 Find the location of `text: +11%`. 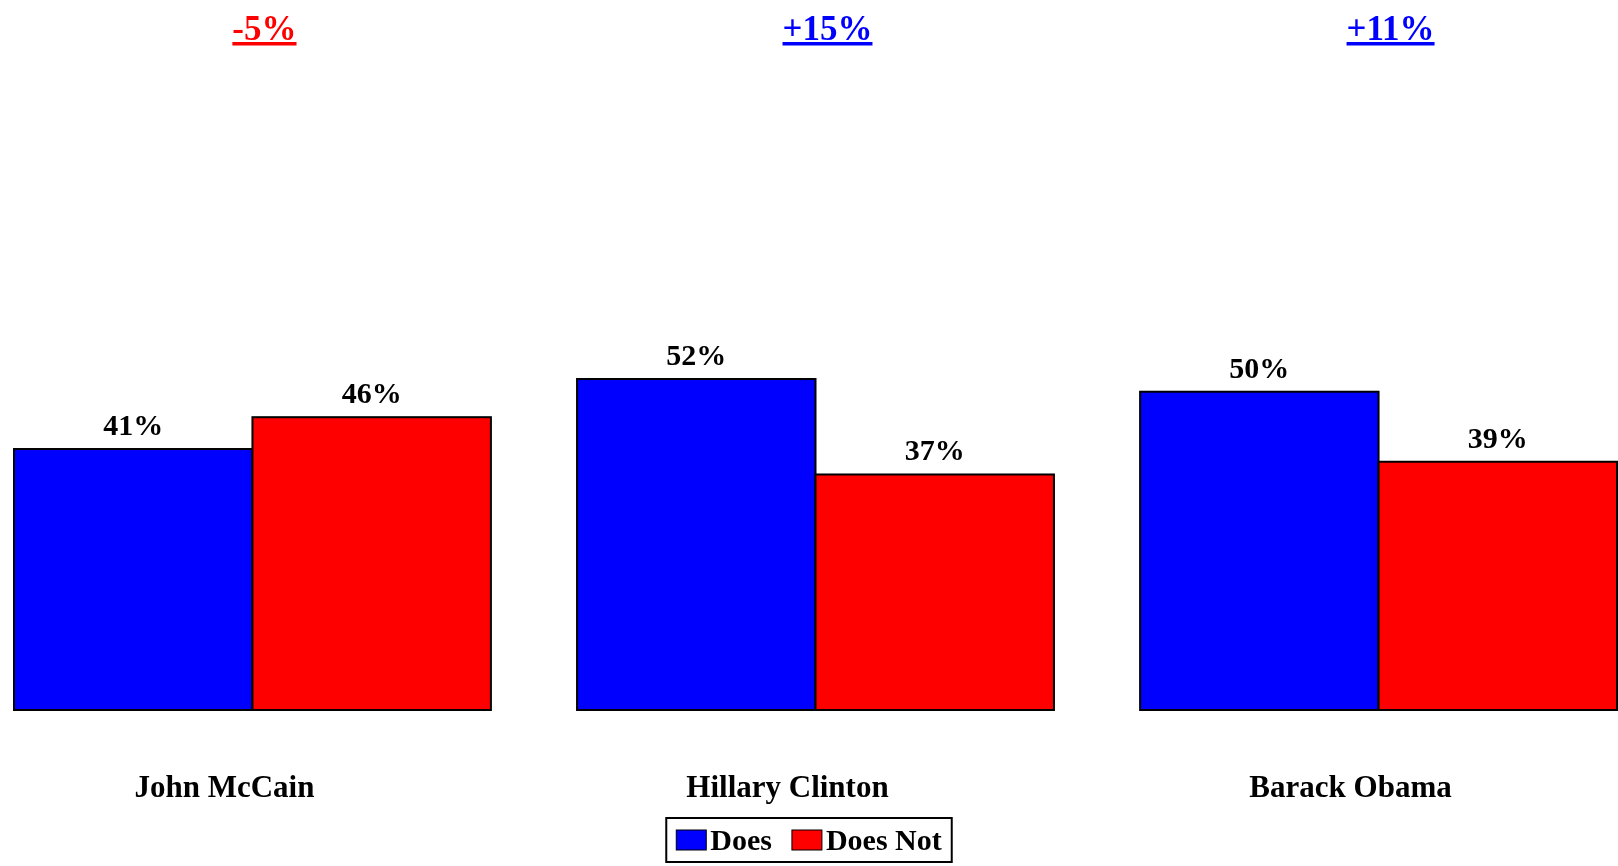

text: +11% is located at coordinates (1390, 28).